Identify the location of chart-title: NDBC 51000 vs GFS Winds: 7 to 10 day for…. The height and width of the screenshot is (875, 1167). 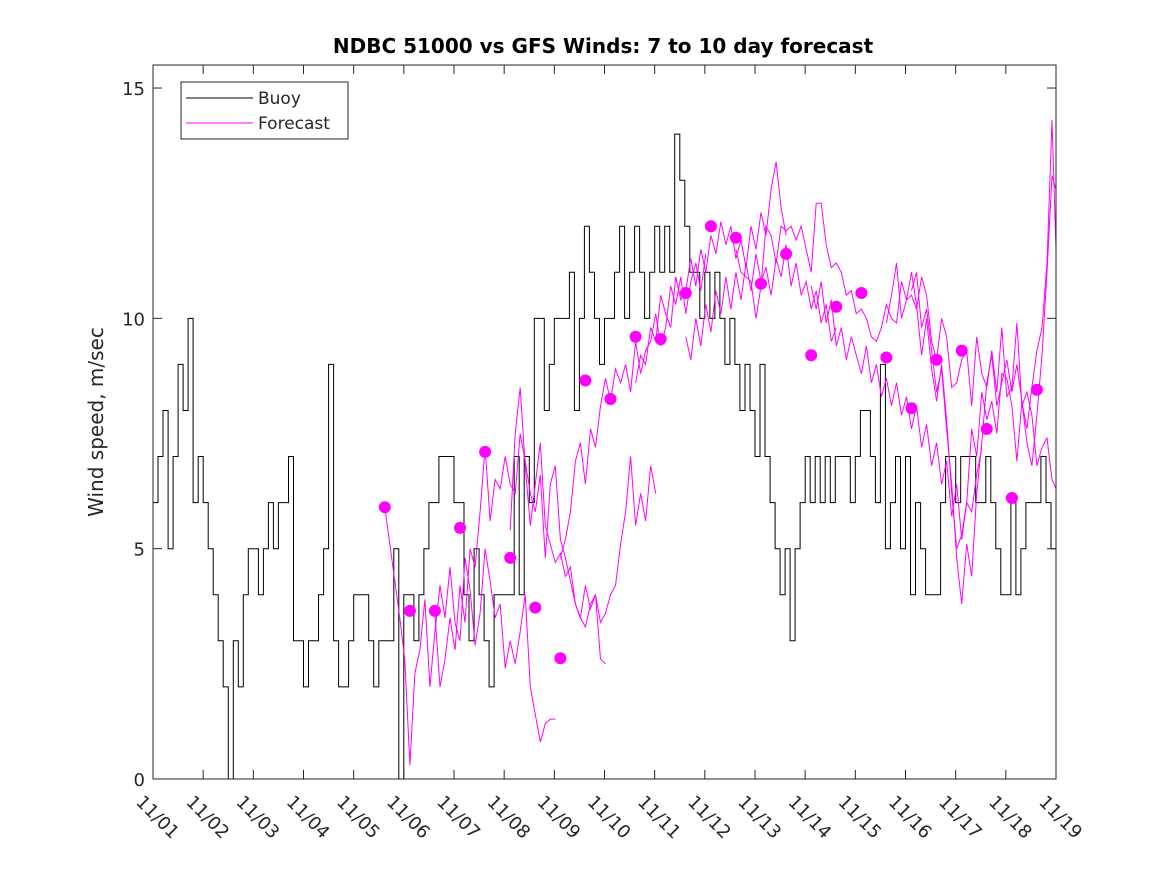
(603, 46).